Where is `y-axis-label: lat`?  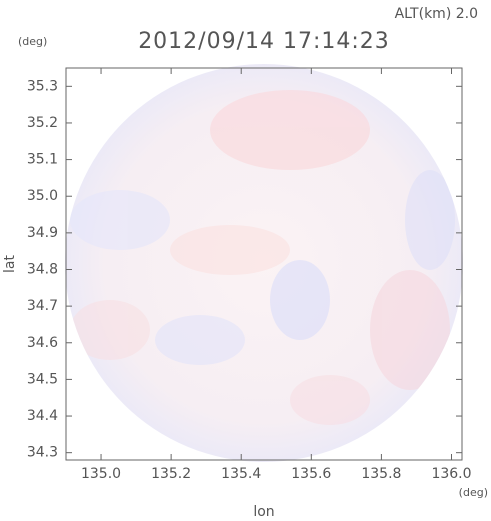 y-axis-label: lat is located at coordinates (10, 264).